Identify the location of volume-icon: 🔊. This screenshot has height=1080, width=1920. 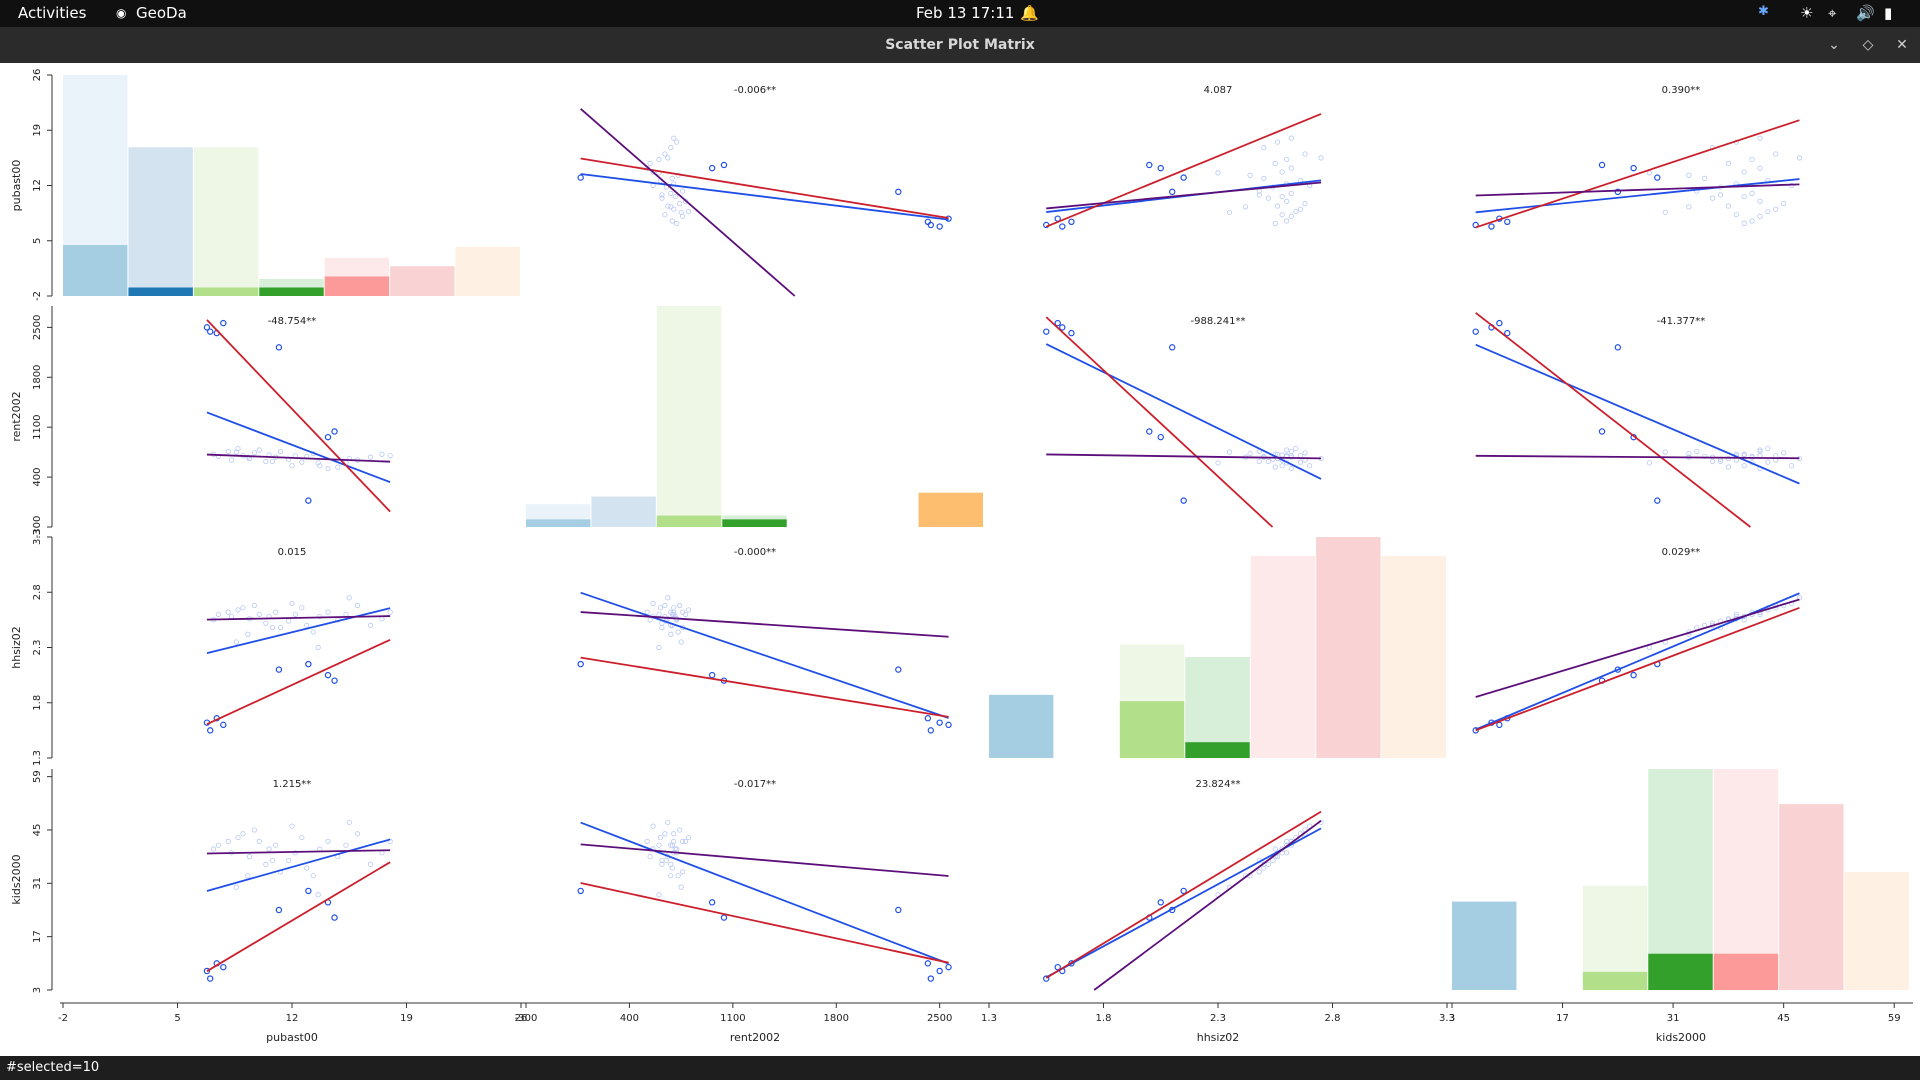
(1865, 13).